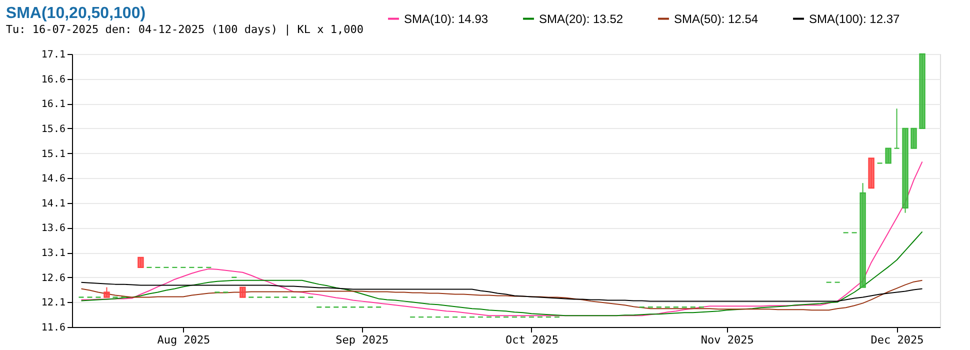 The image size is (970, 350). Describe the element at coordinates (446, 19) in the screenshot. I see `legend-label: SMA(10): 14.93` at that location.